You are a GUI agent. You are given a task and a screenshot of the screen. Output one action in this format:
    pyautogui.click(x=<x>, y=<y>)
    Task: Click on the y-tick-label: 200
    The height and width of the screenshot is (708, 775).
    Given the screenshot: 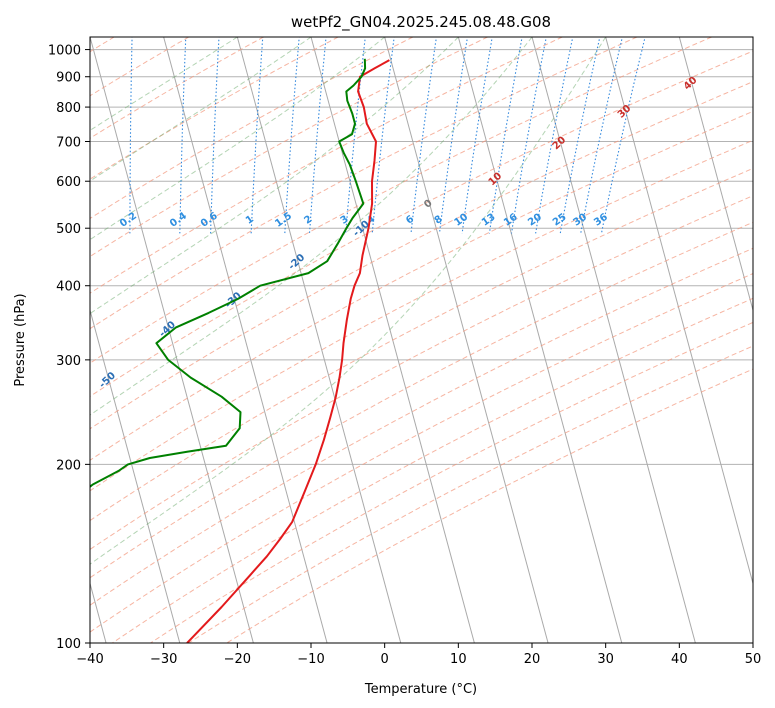 What is the action you would take?
    pyautogui.click(x=68, y=465)
    